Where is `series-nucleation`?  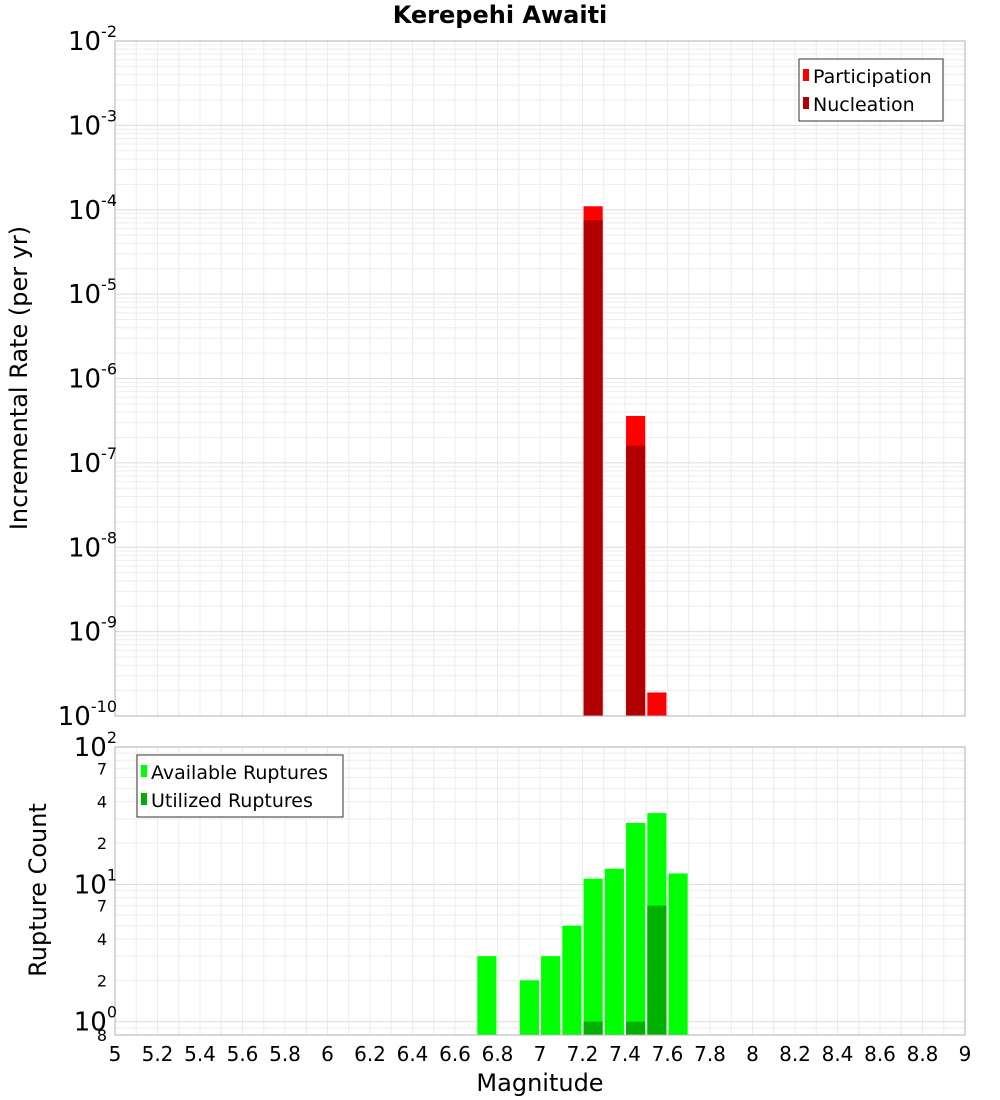
series-nucleation is located at coordinates (614, 468).